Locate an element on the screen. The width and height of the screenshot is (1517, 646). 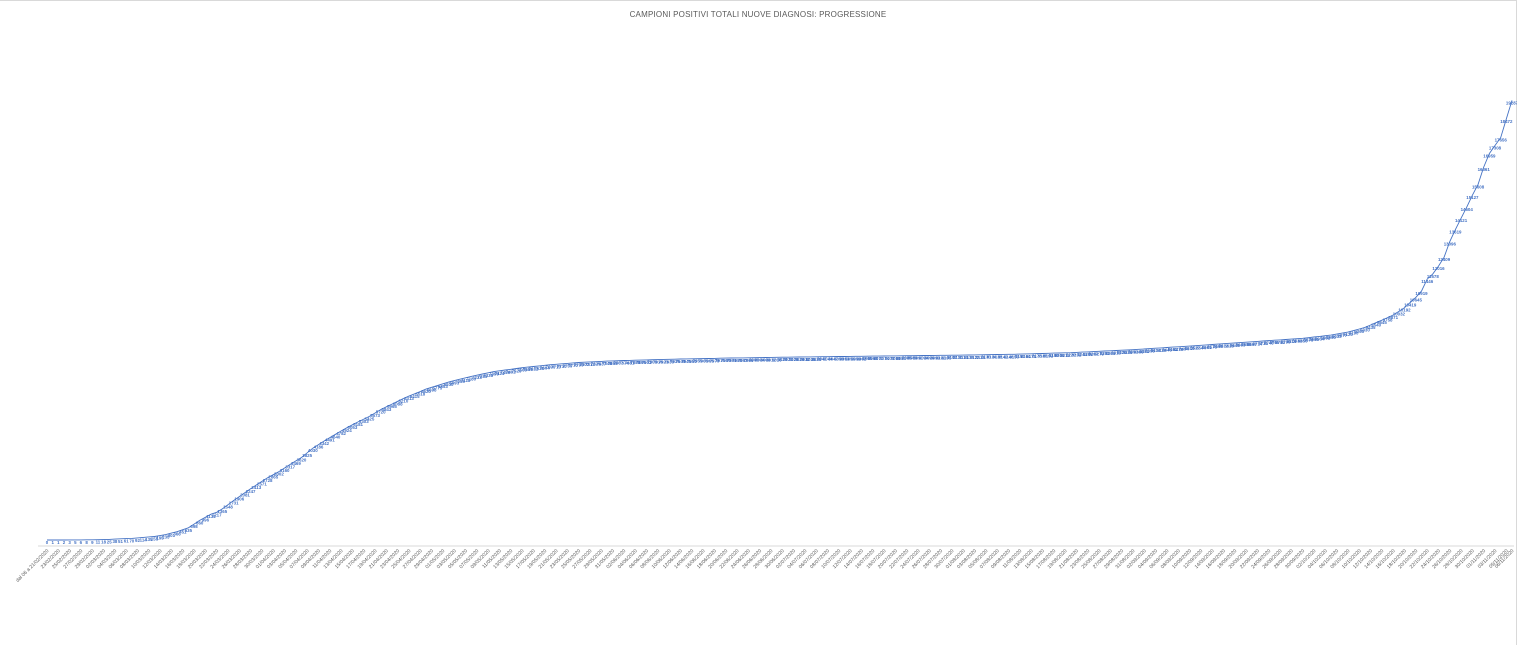
data-label: 7180 is located at coordinates (471, 378).